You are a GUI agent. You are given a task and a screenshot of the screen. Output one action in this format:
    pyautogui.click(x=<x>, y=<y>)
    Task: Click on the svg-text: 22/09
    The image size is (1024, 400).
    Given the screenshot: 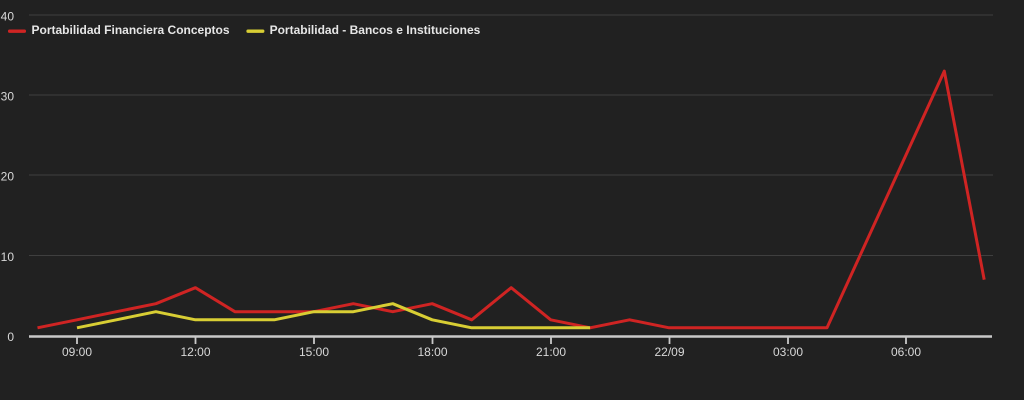 What is the action you would take?
    pyautogui.click(x=669, y=352)
    